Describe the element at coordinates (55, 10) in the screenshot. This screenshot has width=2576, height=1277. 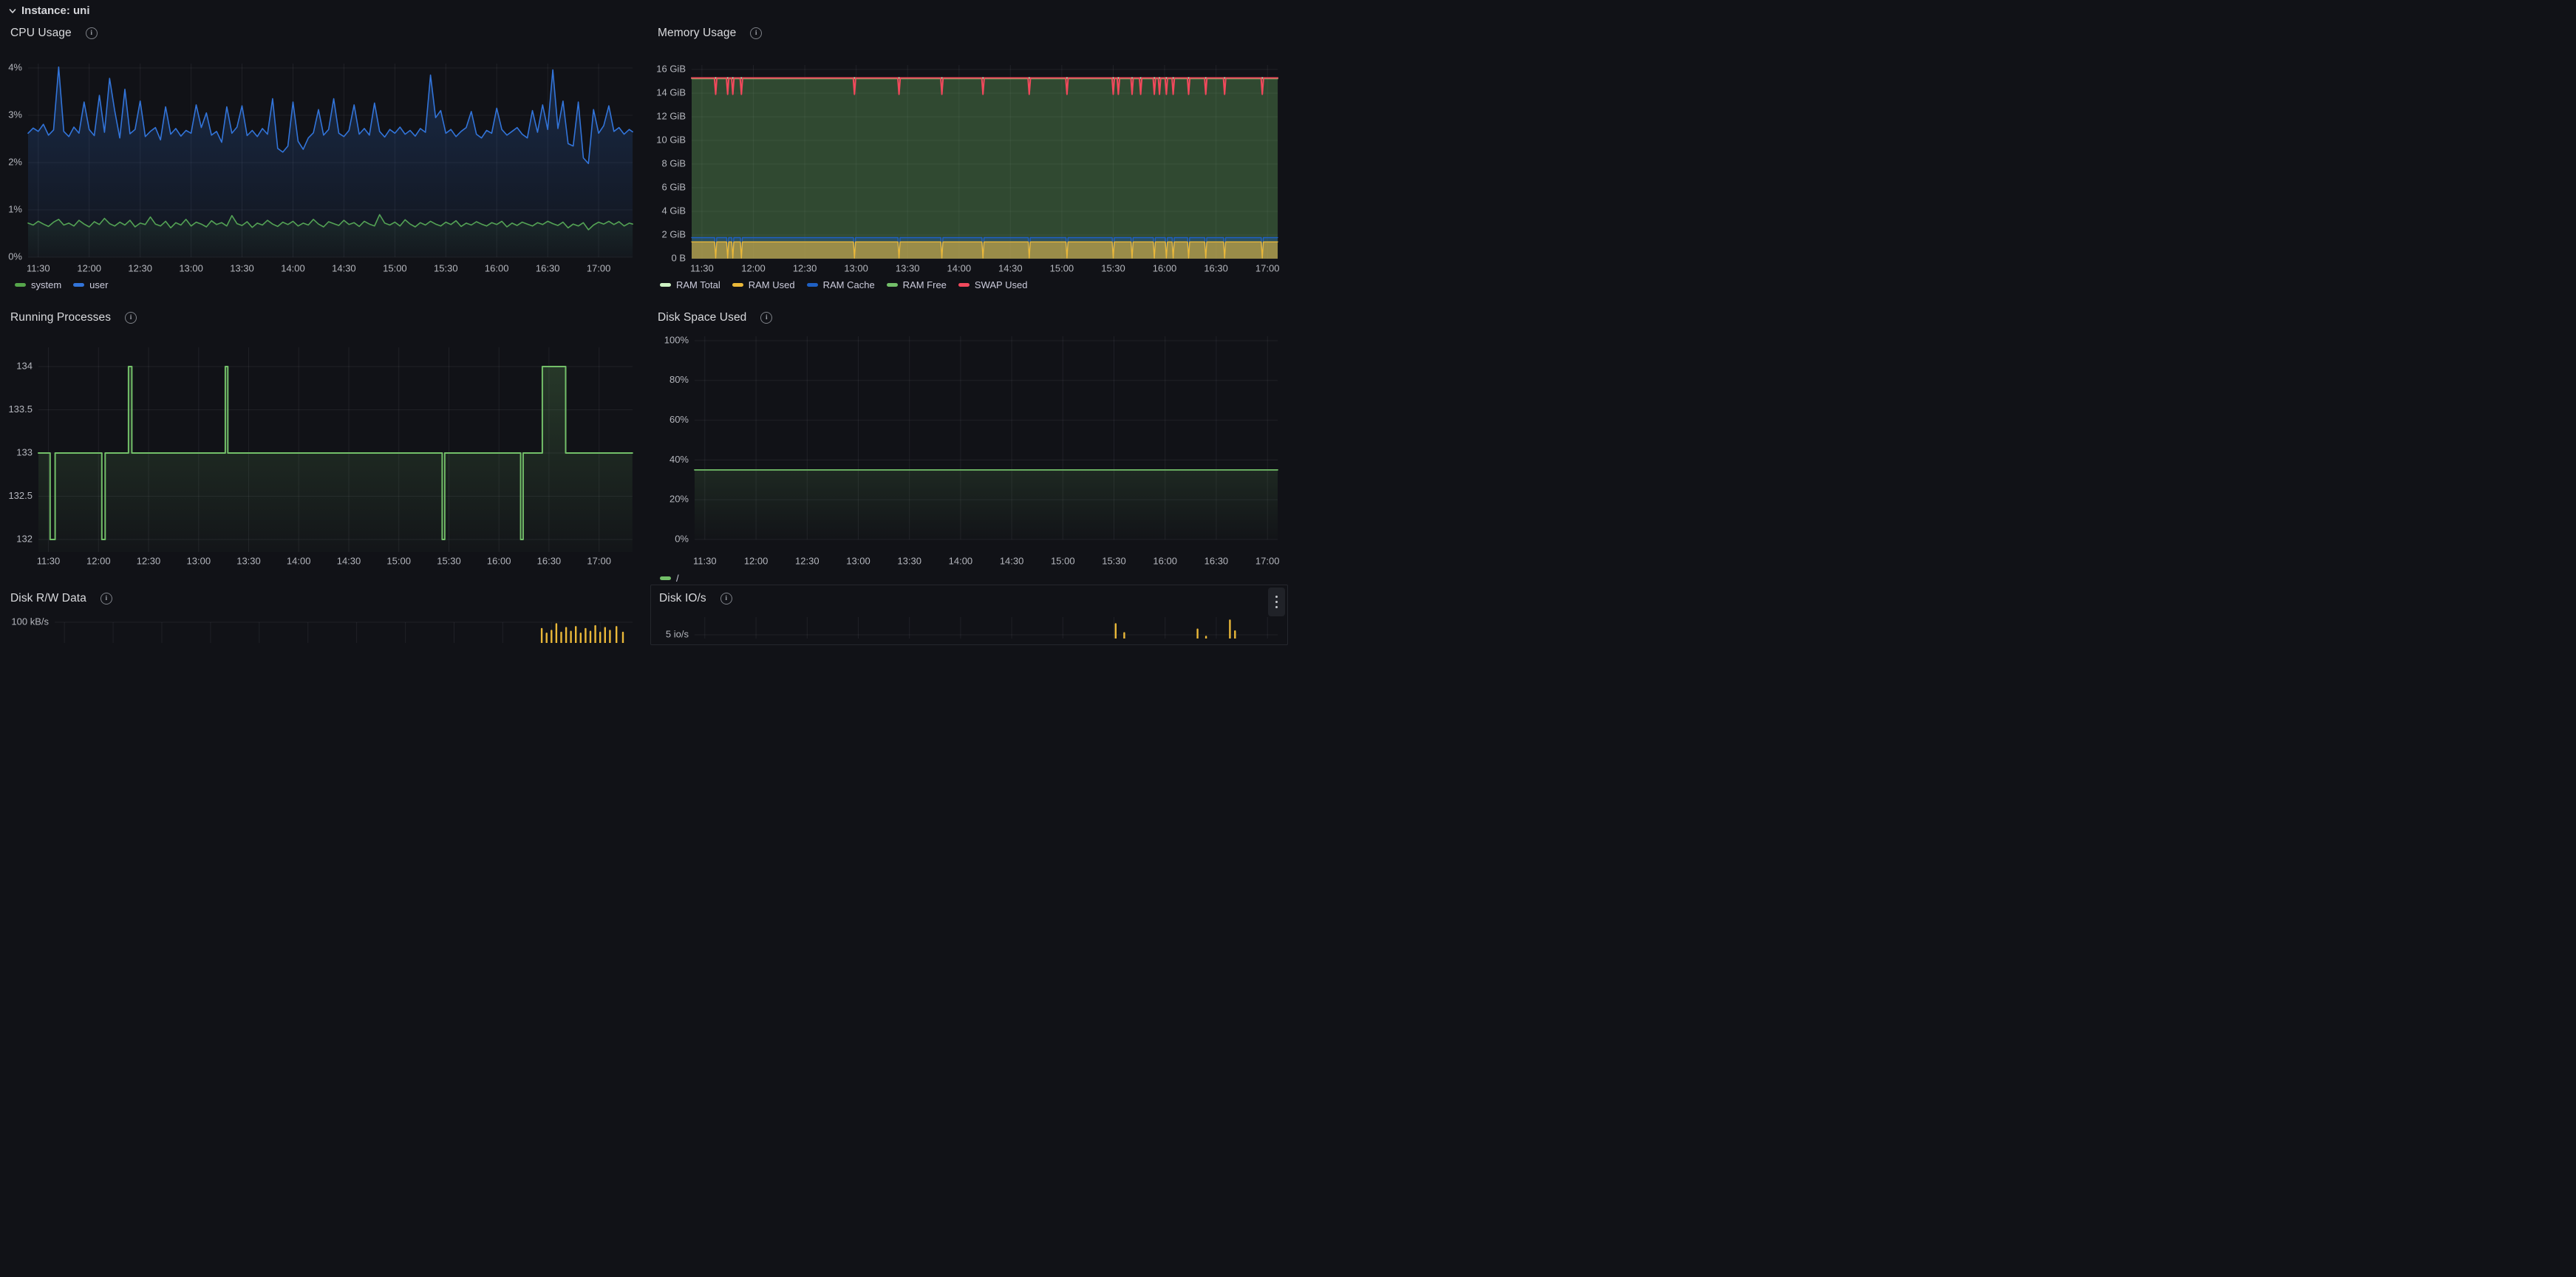
I see `row-header-title: Instance: uni` at that location.